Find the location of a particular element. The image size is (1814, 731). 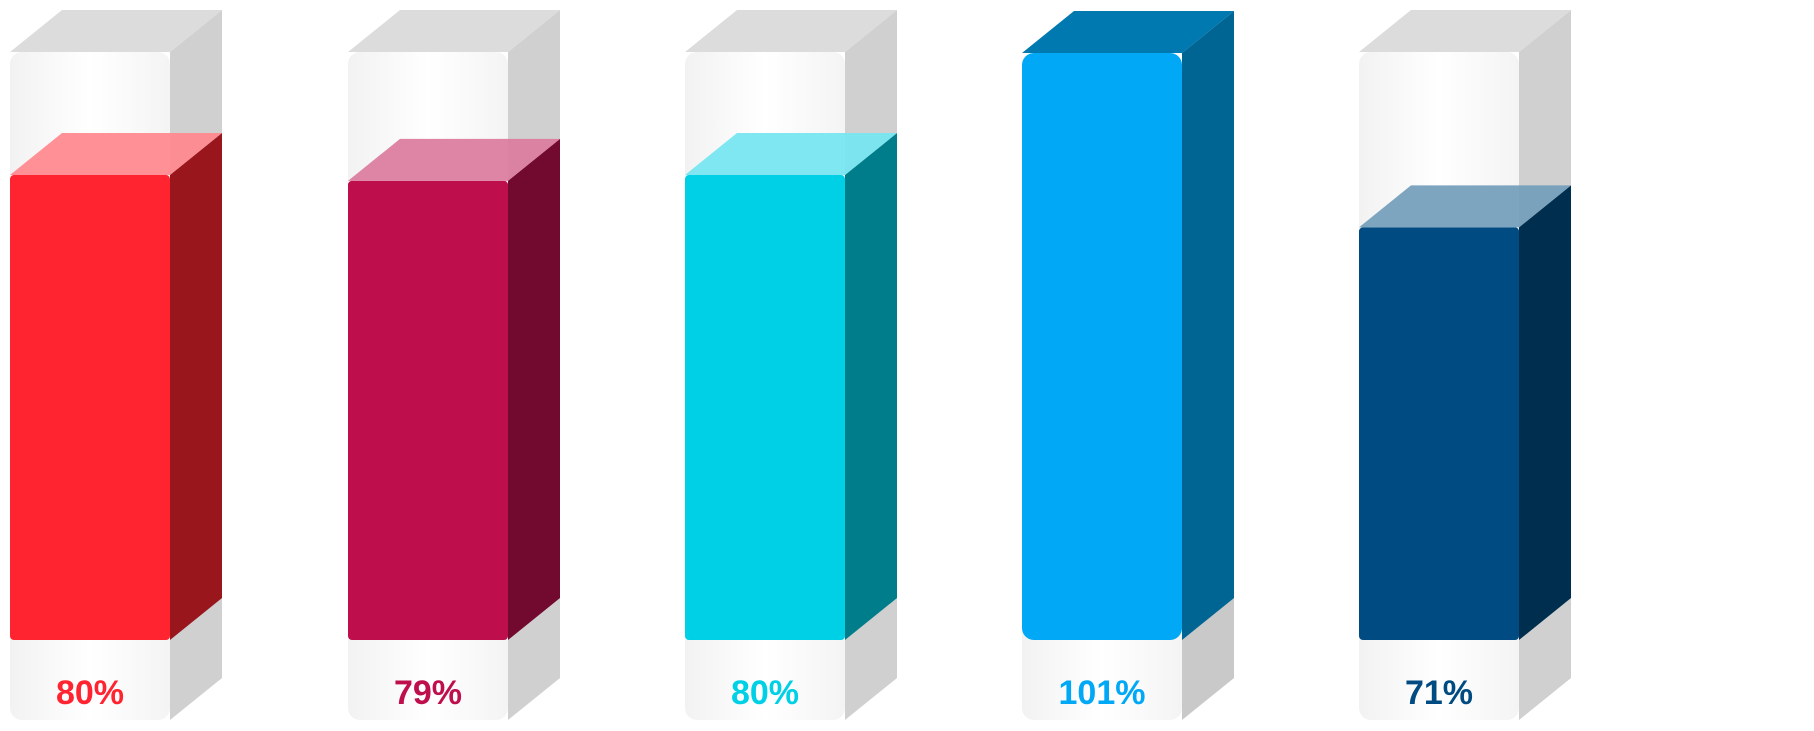

bar-group-4: 101% is located at coordinates (1128, 365).